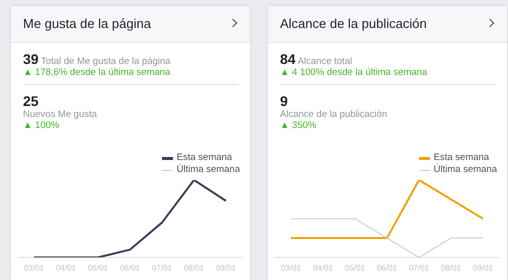 This screenshot has height=280, width=508. What do you see at coordinates (324, 61) in the screenshot?
I see `text: Alcance total` at bounding box center [324, 61].